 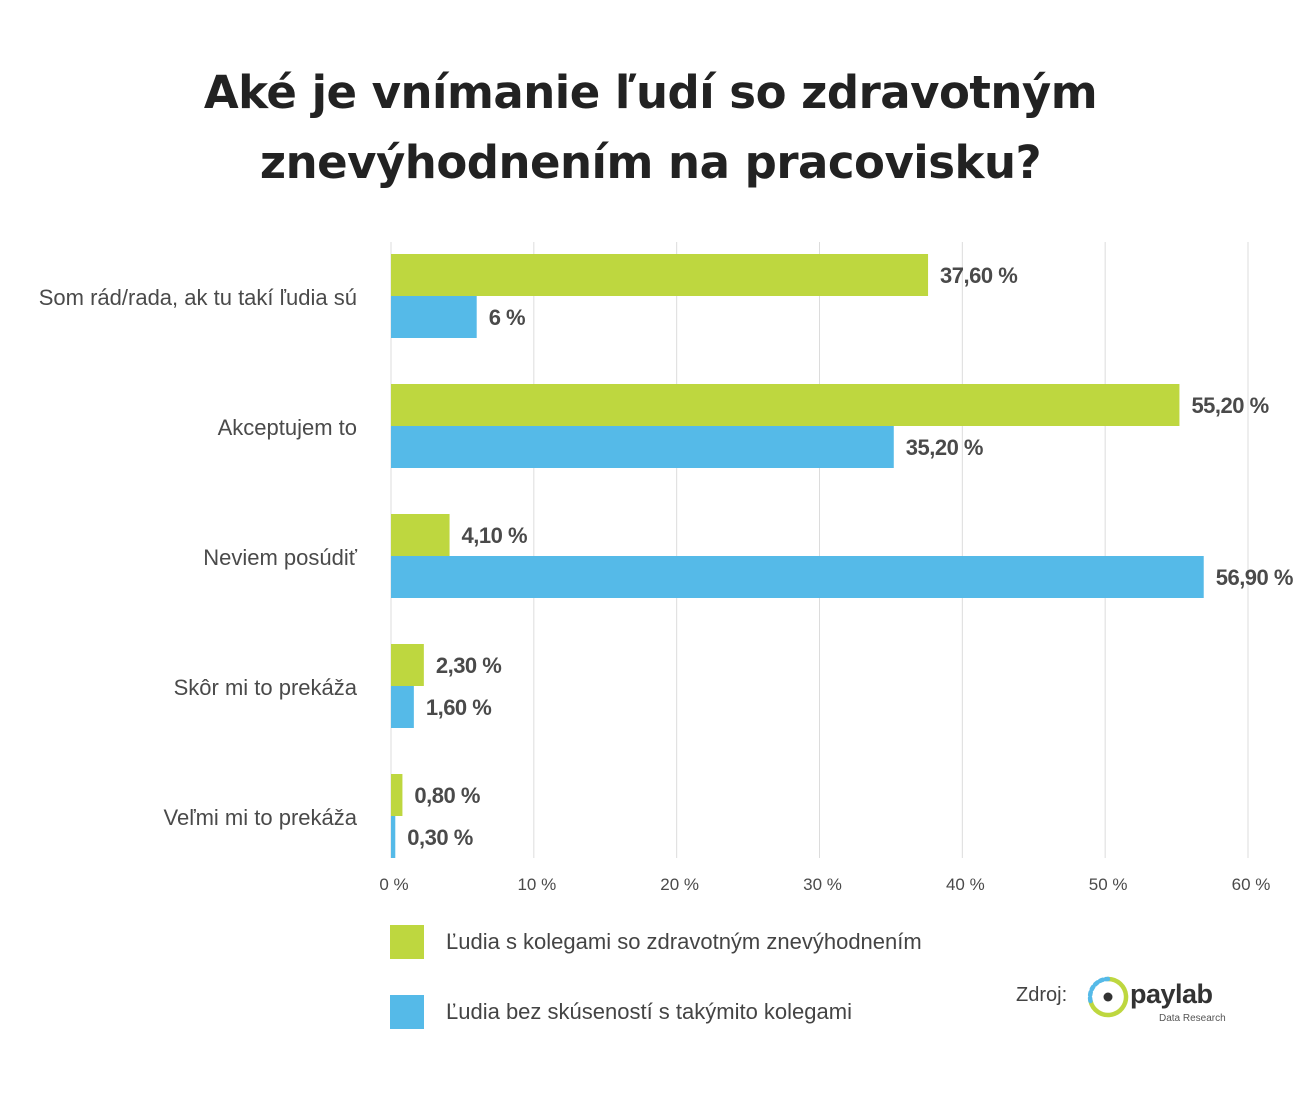 I want to click on data-label-blue-2: 56,90 %, so click(x=1254, y=577).